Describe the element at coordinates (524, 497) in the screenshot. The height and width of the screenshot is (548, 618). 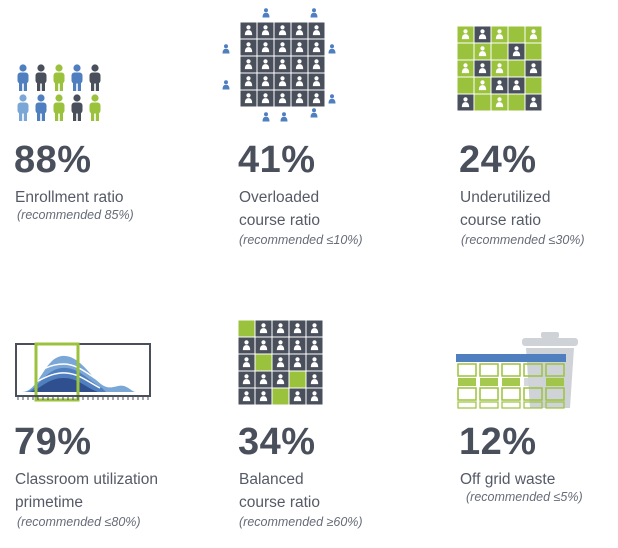
I see `offgrid-recommended: (recommended ≤5%)` at that location.